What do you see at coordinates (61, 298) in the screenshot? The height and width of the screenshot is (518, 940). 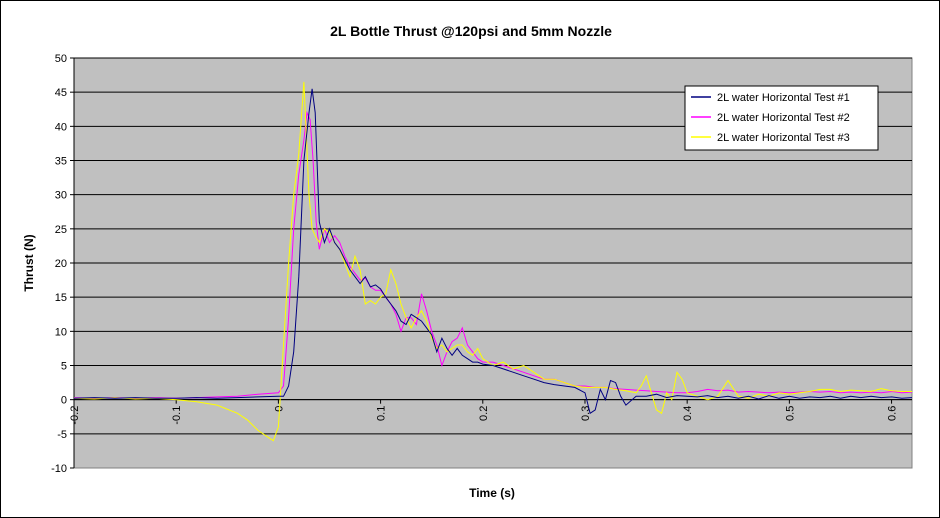 I see `y-tick-label: 15` at bounding box center [61, 298].